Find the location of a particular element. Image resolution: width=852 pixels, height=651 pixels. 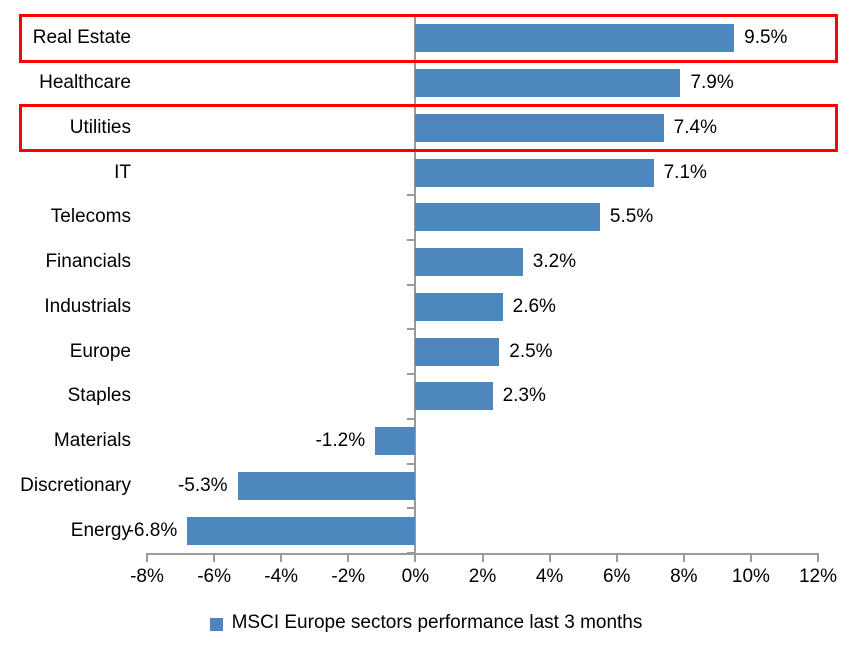

bar-utilities is located at coordinates (539, 127).